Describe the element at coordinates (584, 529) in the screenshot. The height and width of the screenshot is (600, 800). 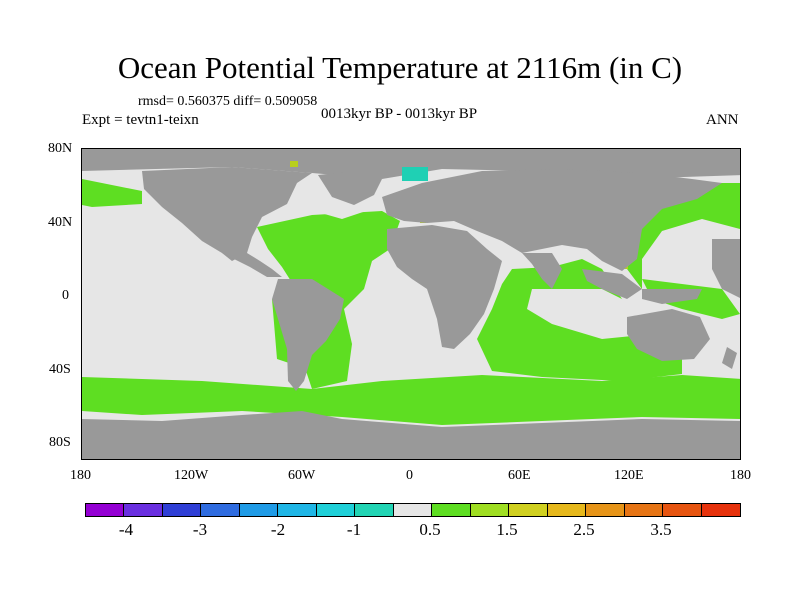
I see `colorbar-label: 2.5` at that location.